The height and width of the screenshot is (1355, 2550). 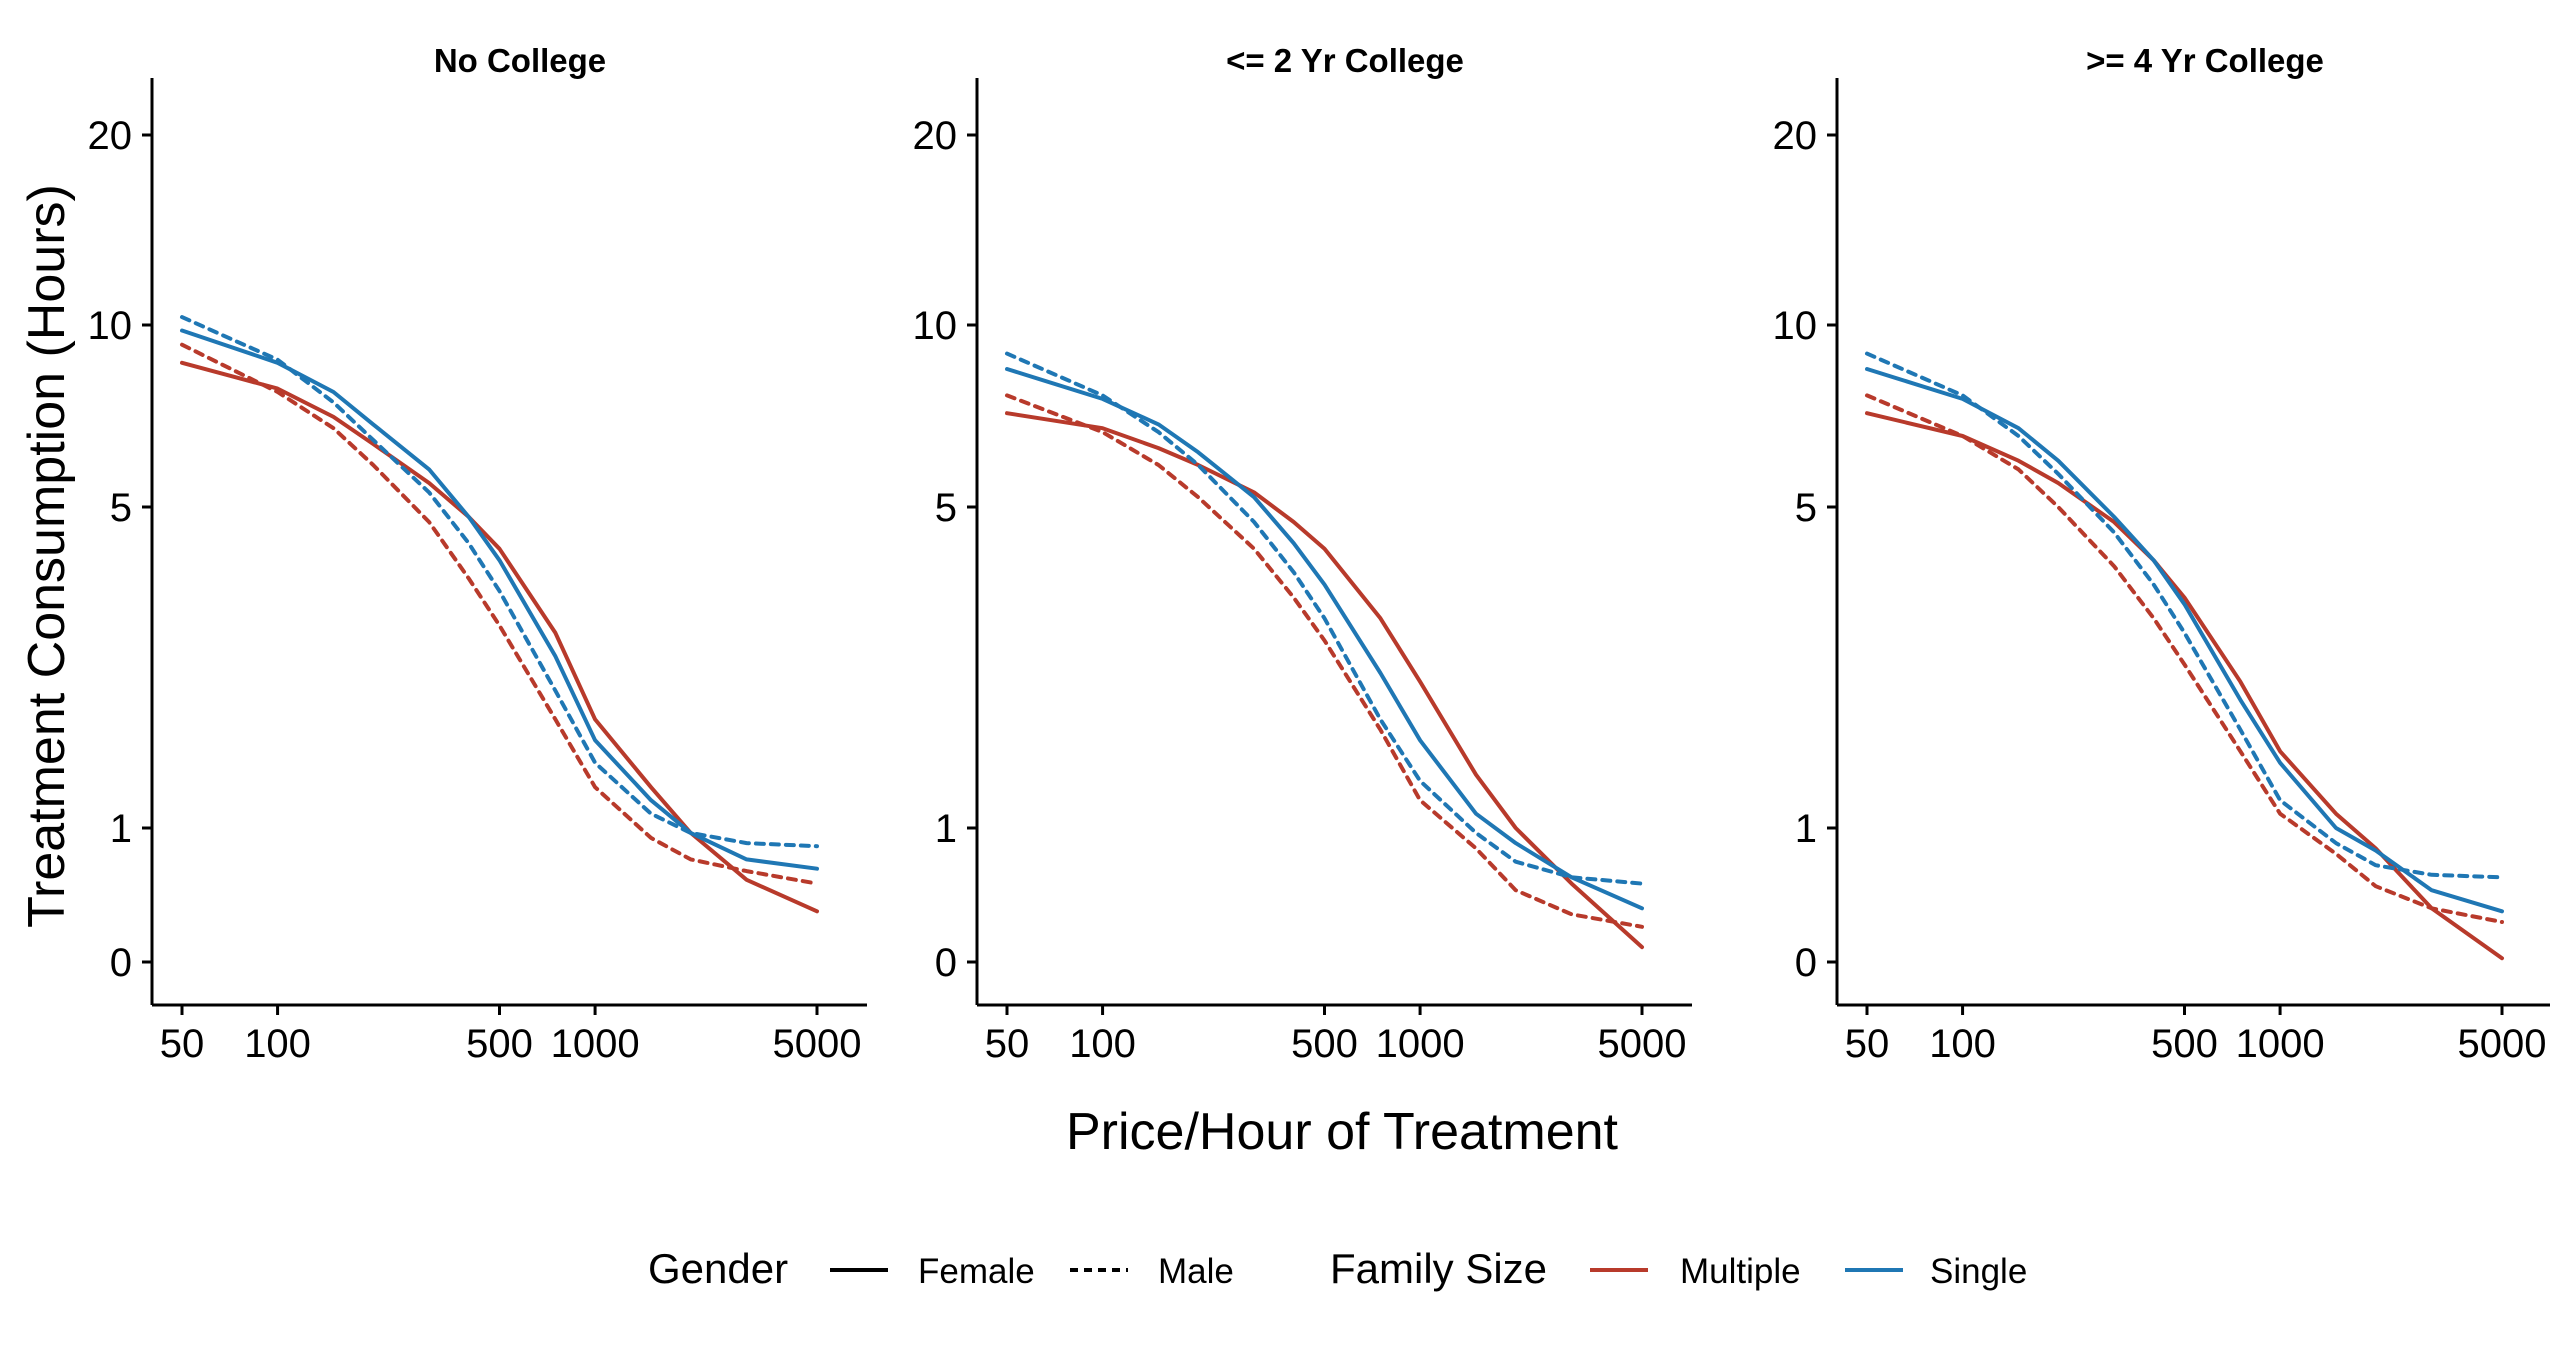 I want to click on legend-label-male: Male, so click(x=1196, y=1271).